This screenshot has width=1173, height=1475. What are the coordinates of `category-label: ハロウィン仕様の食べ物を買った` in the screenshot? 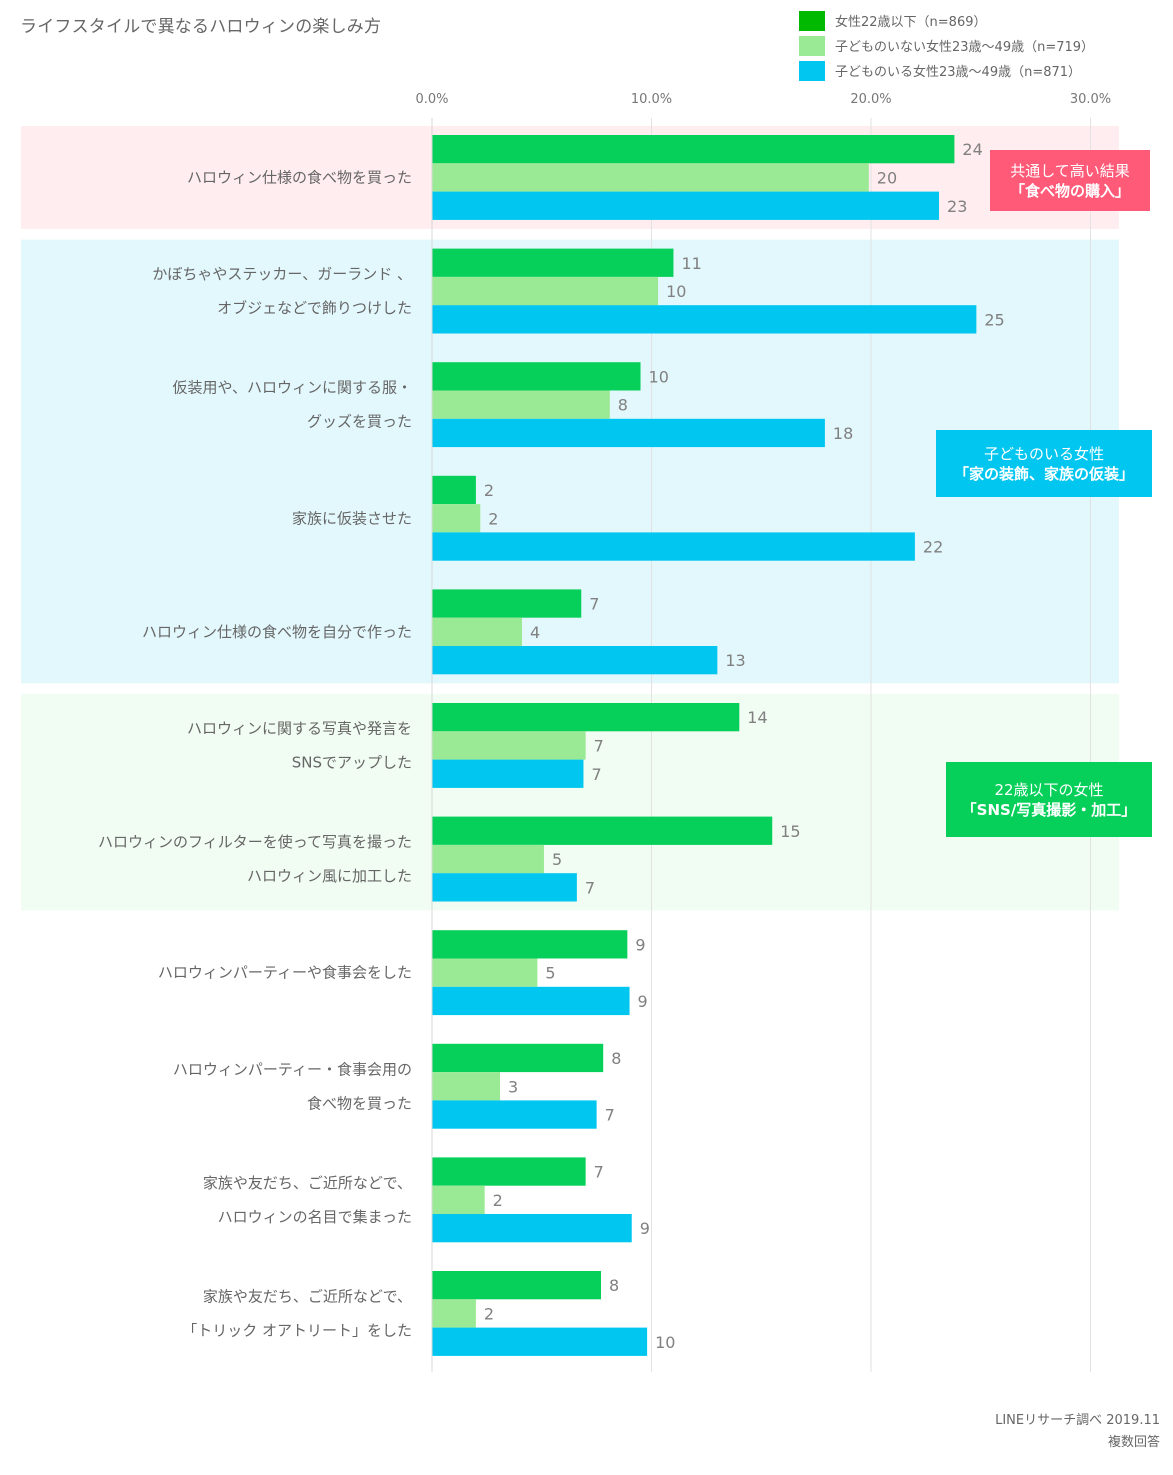 It's located at (299, 177).